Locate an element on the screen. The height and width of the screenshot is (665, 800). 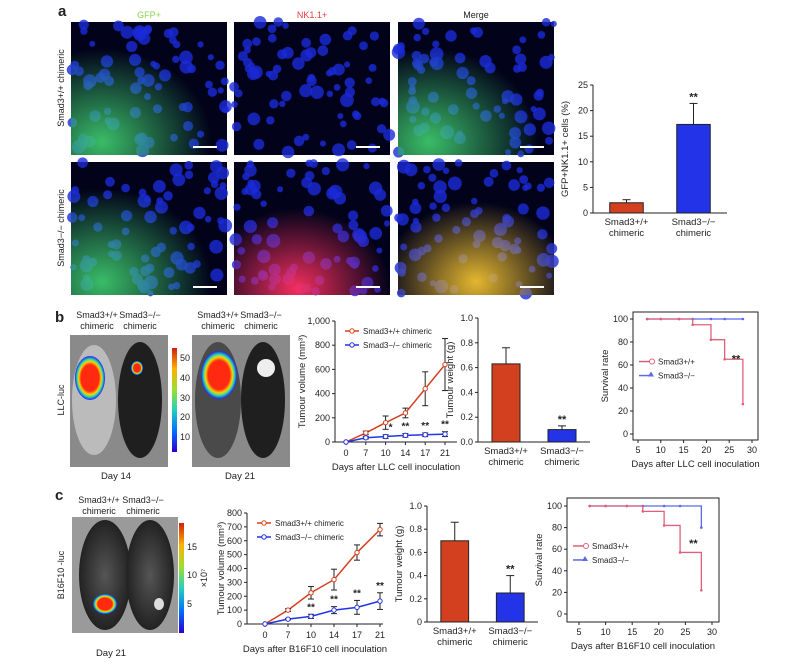
x-tick-label: 7 is located at coordinates (287, 635).